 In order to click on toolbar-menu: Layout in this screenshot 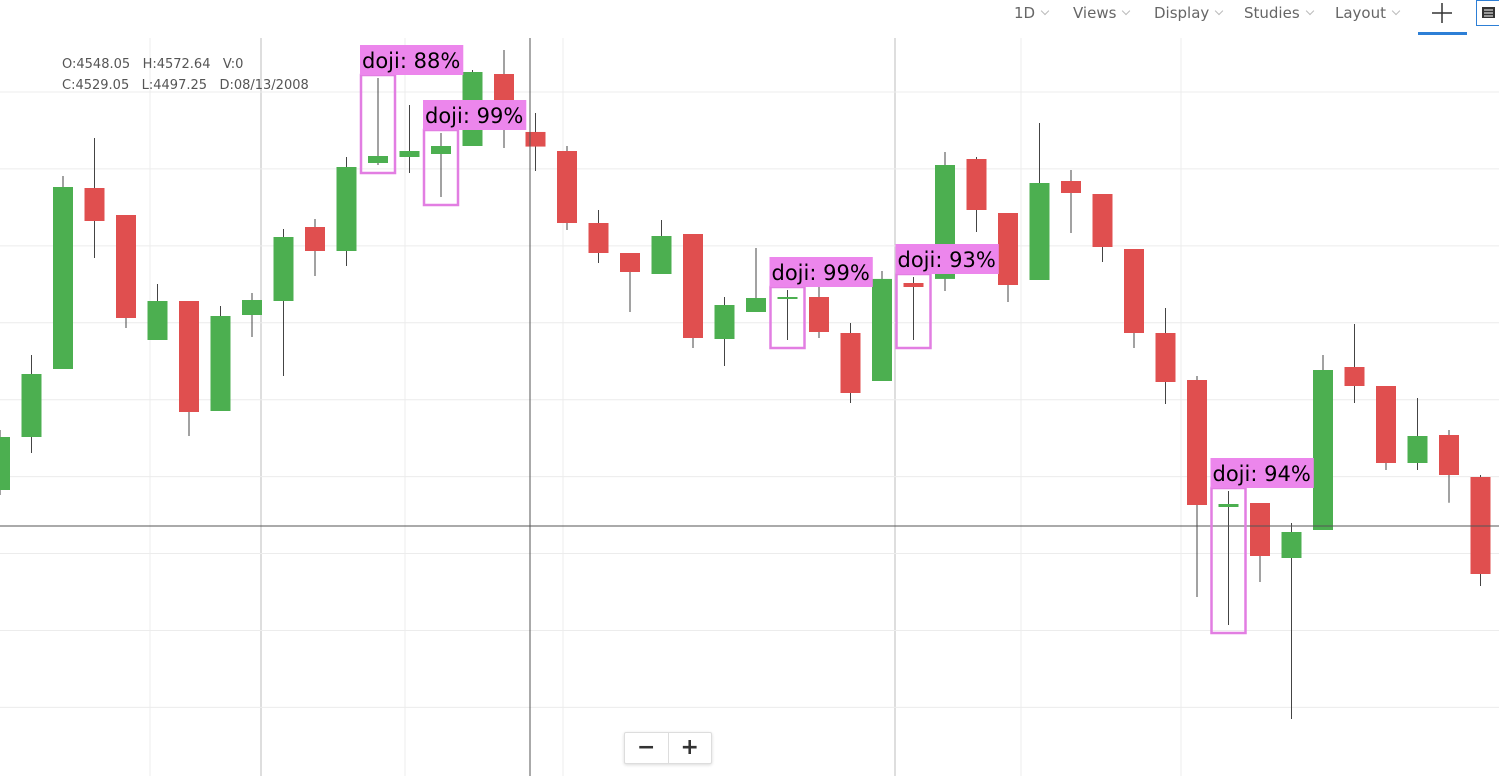, I will do `click(1367, 13)`.